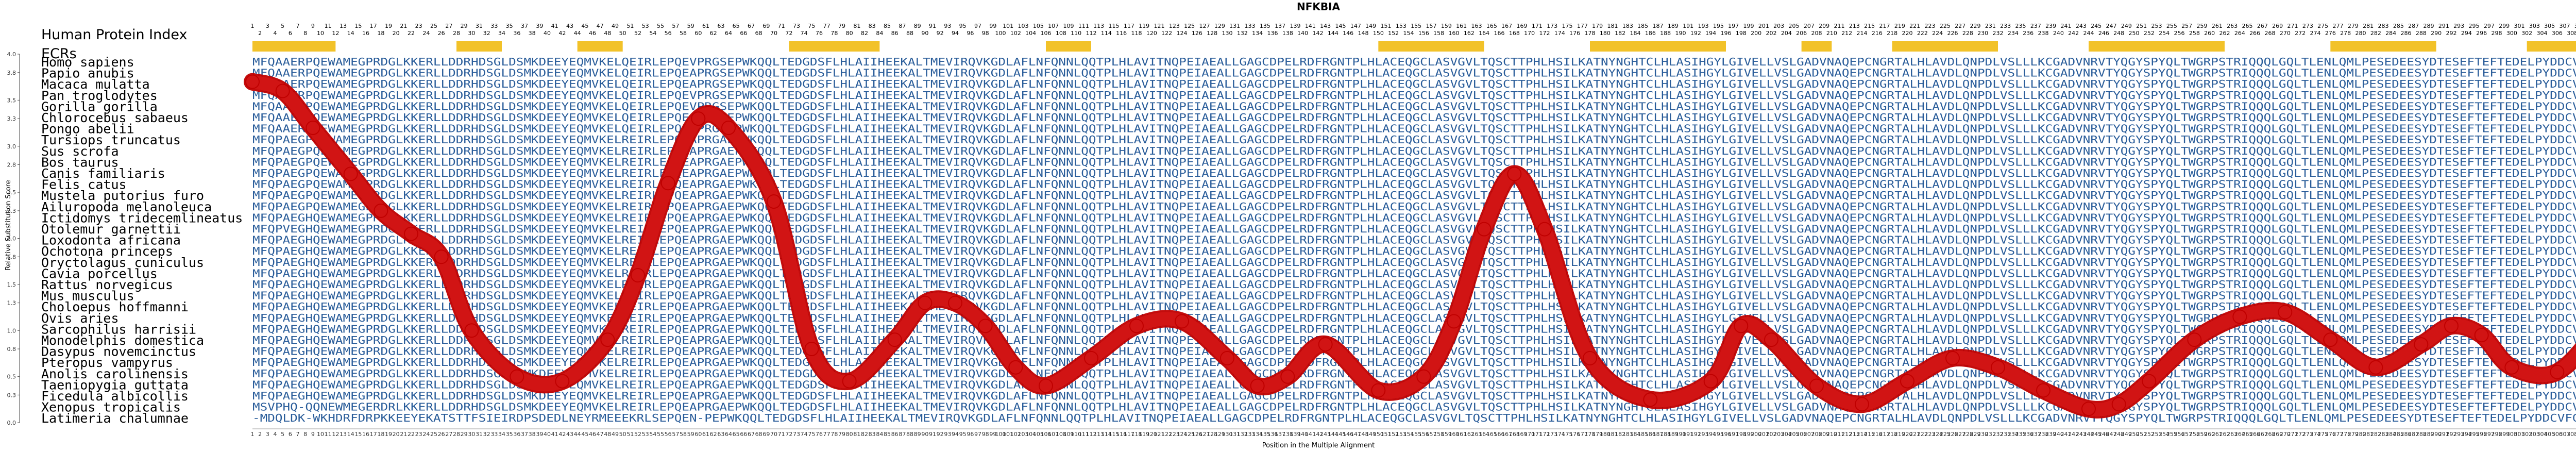  What do you see at coordinates (1438, 435) in the screenshot?
I see `x-tick-label: 158` at bounding box center [1438, 435].